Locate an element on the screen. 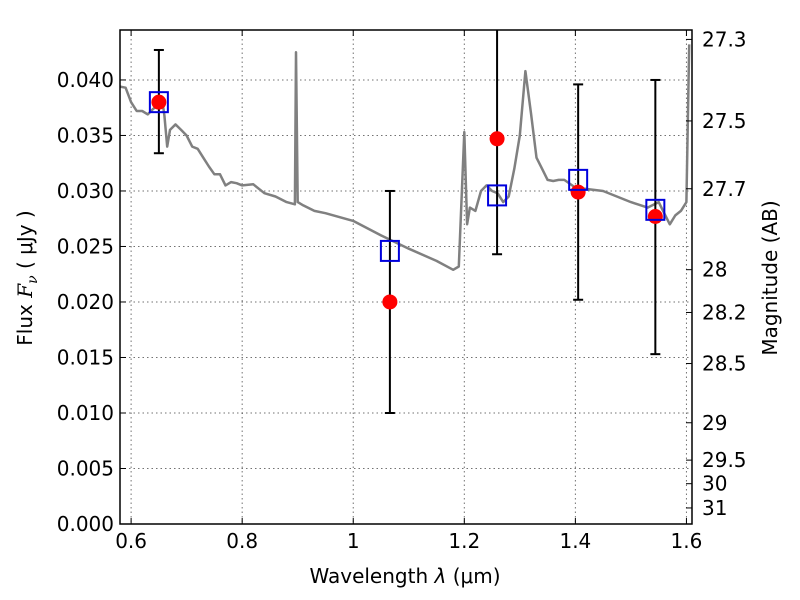  y2-tick-label: 27.7 is located at coordinates (724, 189).